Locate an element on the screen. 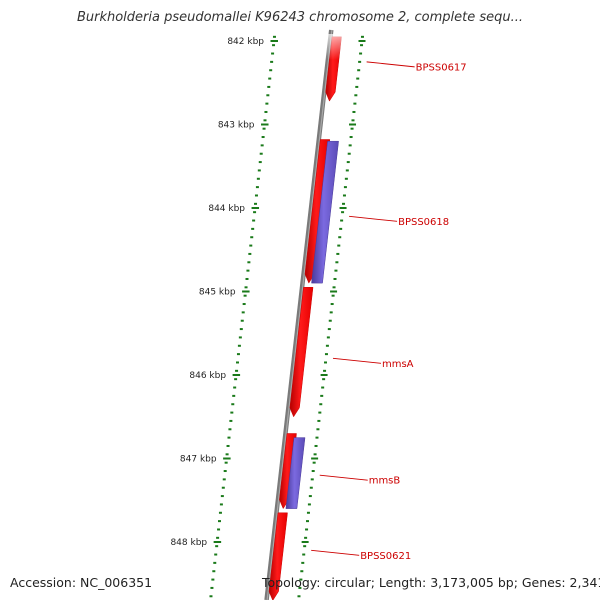  genes is located at coordinates (305, 318).